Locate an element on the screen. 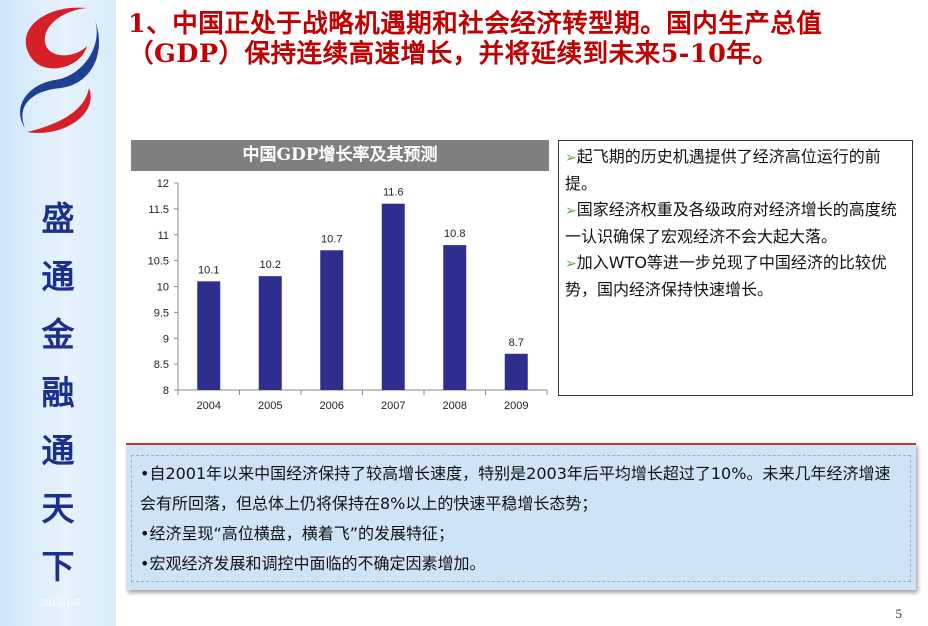  x-tick-label: 2009 is located at coordinates (516, 406).